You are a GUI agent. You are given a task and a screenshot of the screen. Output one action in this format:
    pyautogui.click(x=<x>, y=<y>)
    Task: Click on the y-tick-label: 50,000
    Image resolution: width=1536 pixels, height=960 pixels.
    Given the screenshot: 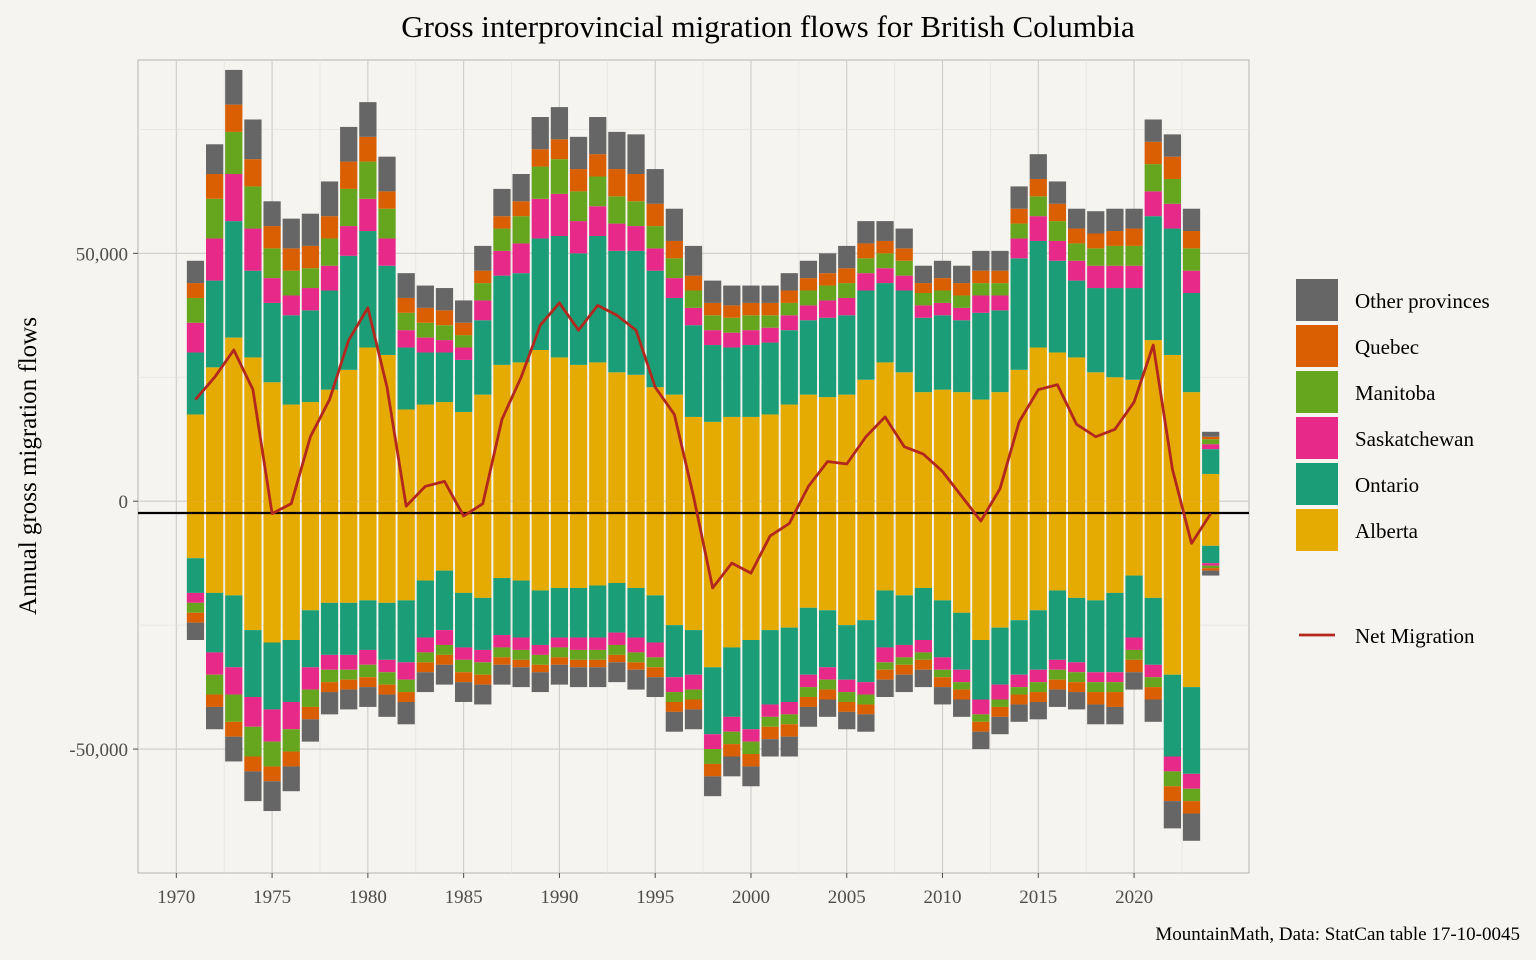 What is the action you would take?
    pyautogui.click(x=102, y=254)
    